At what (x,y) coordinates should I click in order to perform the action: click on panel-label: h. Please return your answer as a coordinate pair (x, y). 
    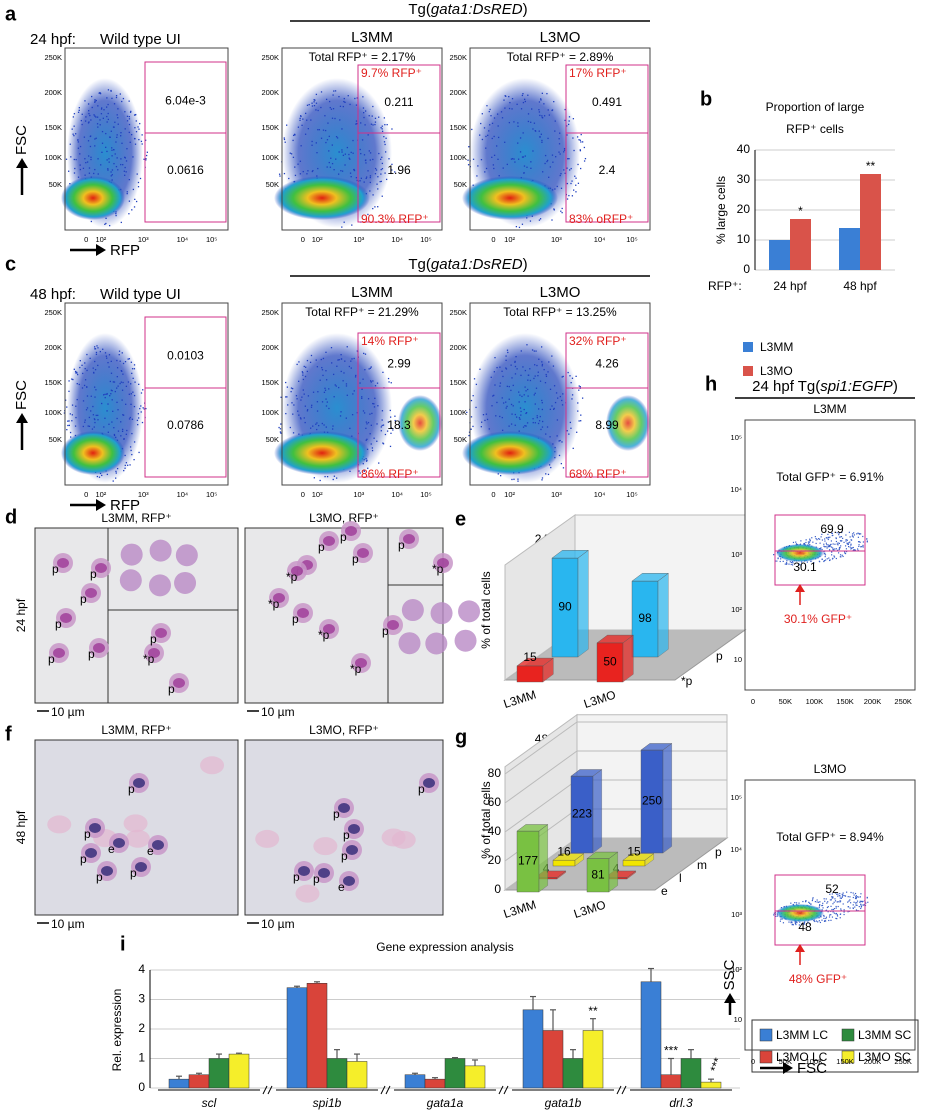
    Looking at the image, I should click on (711, 384).